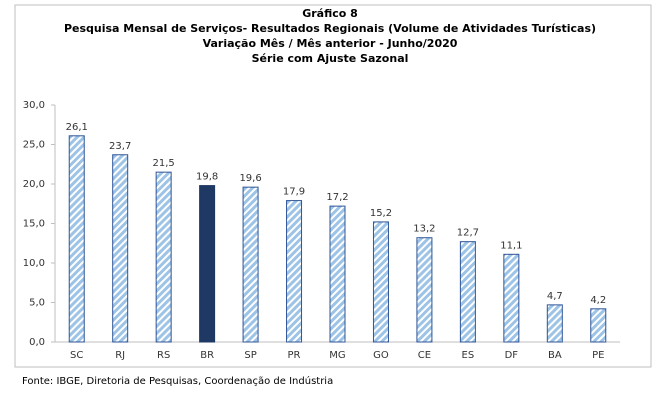 Image resolution: width=668 pixels, height=408 pixels. What do you see at coordinates (468, 355) in the screenshot?
I see `x-tick-label: ES` at bounding box center [468, 355].